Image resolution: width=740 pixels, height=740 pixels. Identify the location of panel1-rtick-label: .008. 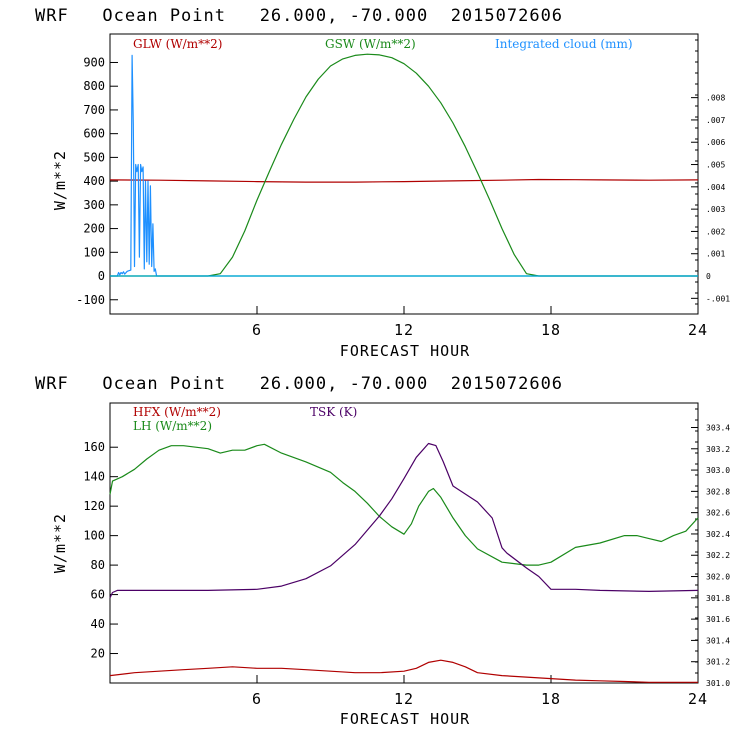
(715, 98).